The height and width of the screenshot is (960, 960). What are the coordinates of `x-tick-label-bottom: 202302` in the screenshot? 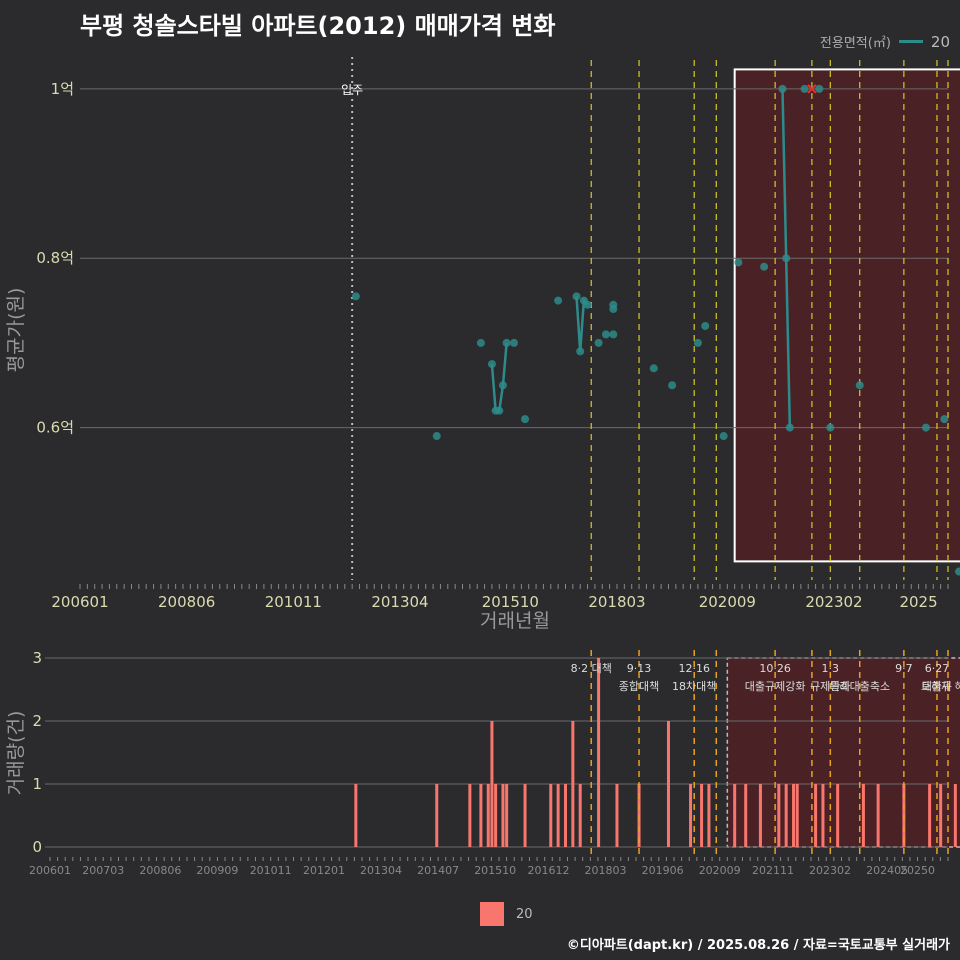 It's located at (830, 870).